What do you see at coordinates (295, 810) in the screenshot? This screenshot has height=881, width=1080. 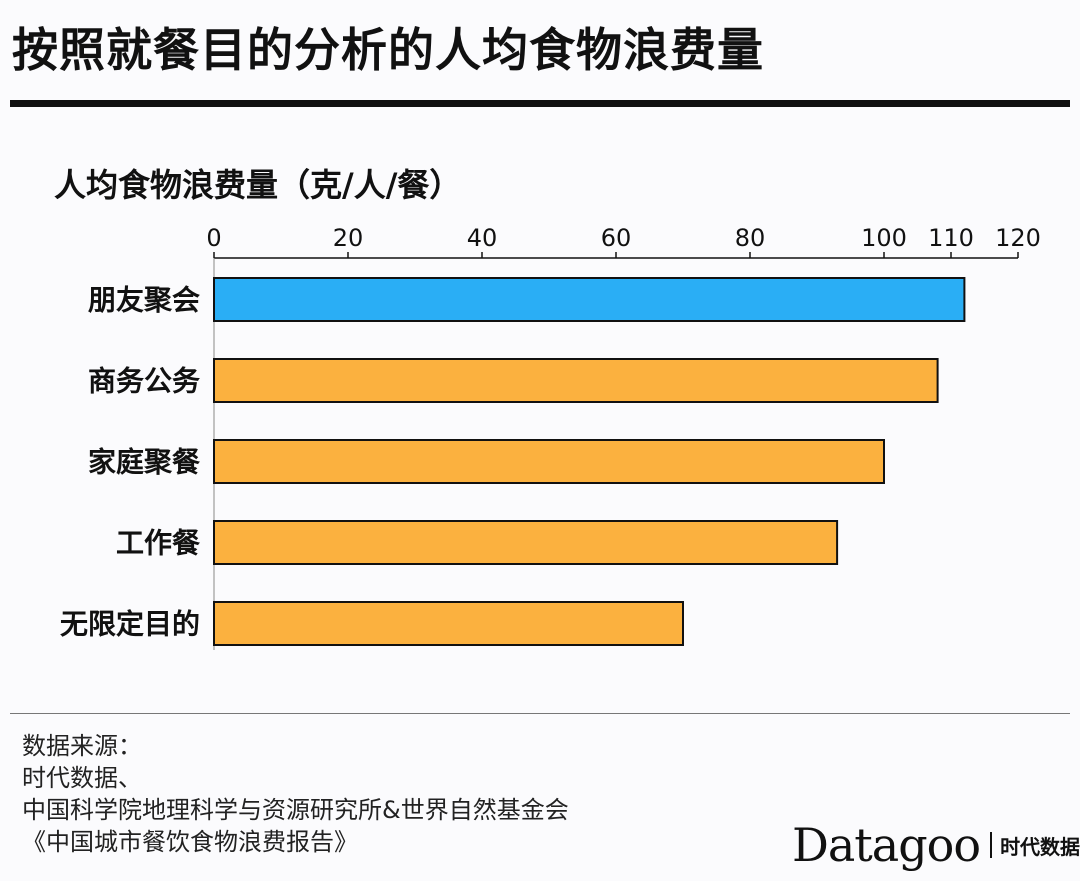 I see `source-line: 中国科学院地理科学与资源研究所&世界自然基金会` at bounding box center [295, 810].